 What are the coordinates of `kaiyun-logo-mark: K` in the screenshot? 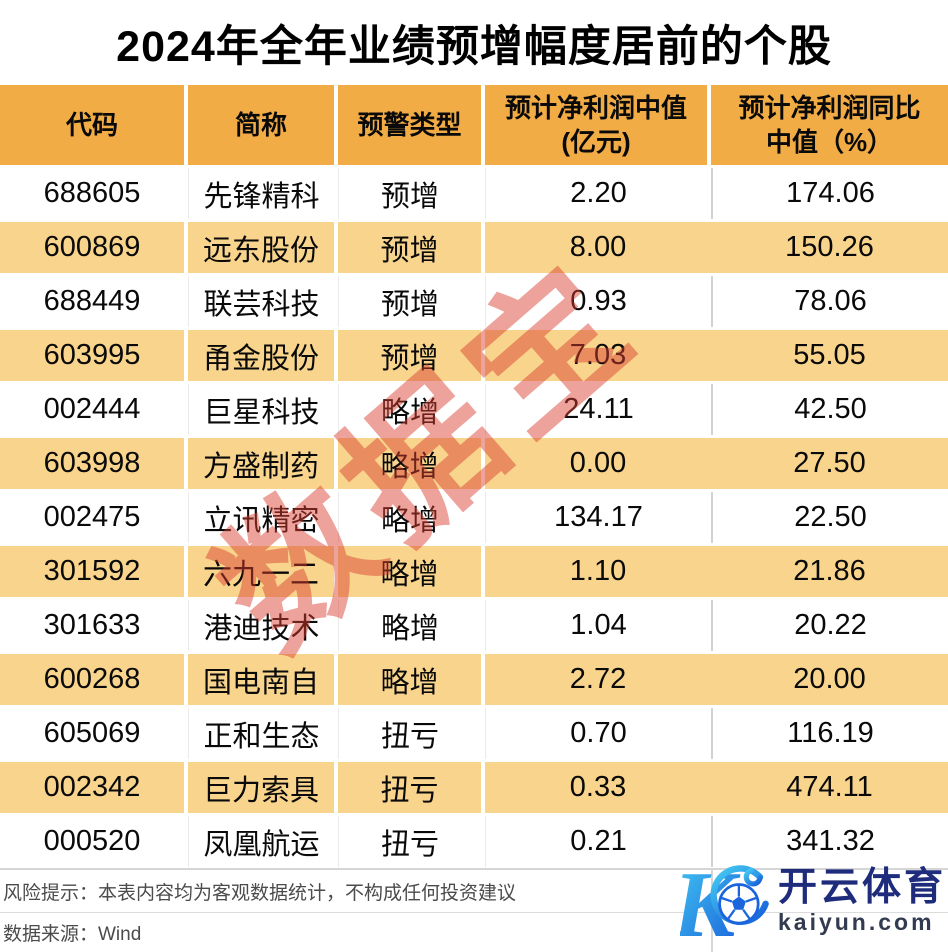 It's located at (724, 902).